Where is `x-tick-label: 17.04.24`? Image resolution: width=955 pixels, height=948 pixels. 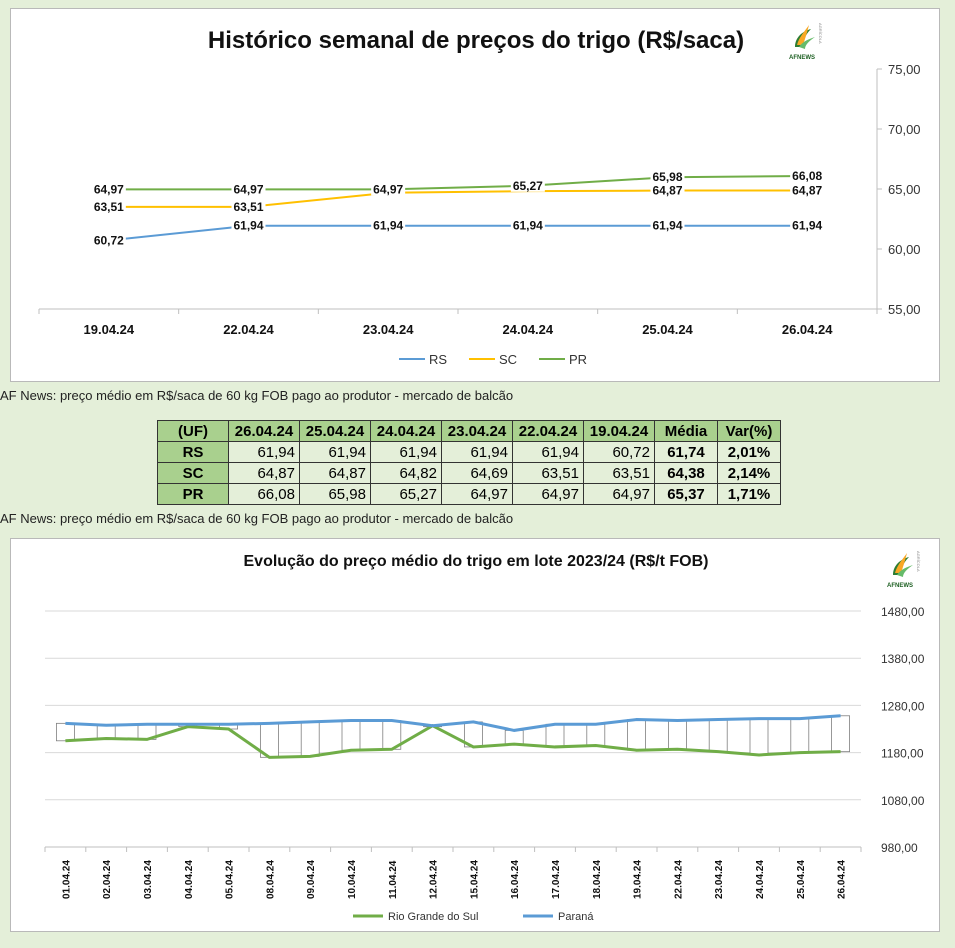
x-tick-label: 17.04.24 is located at coordinates (556, 879).